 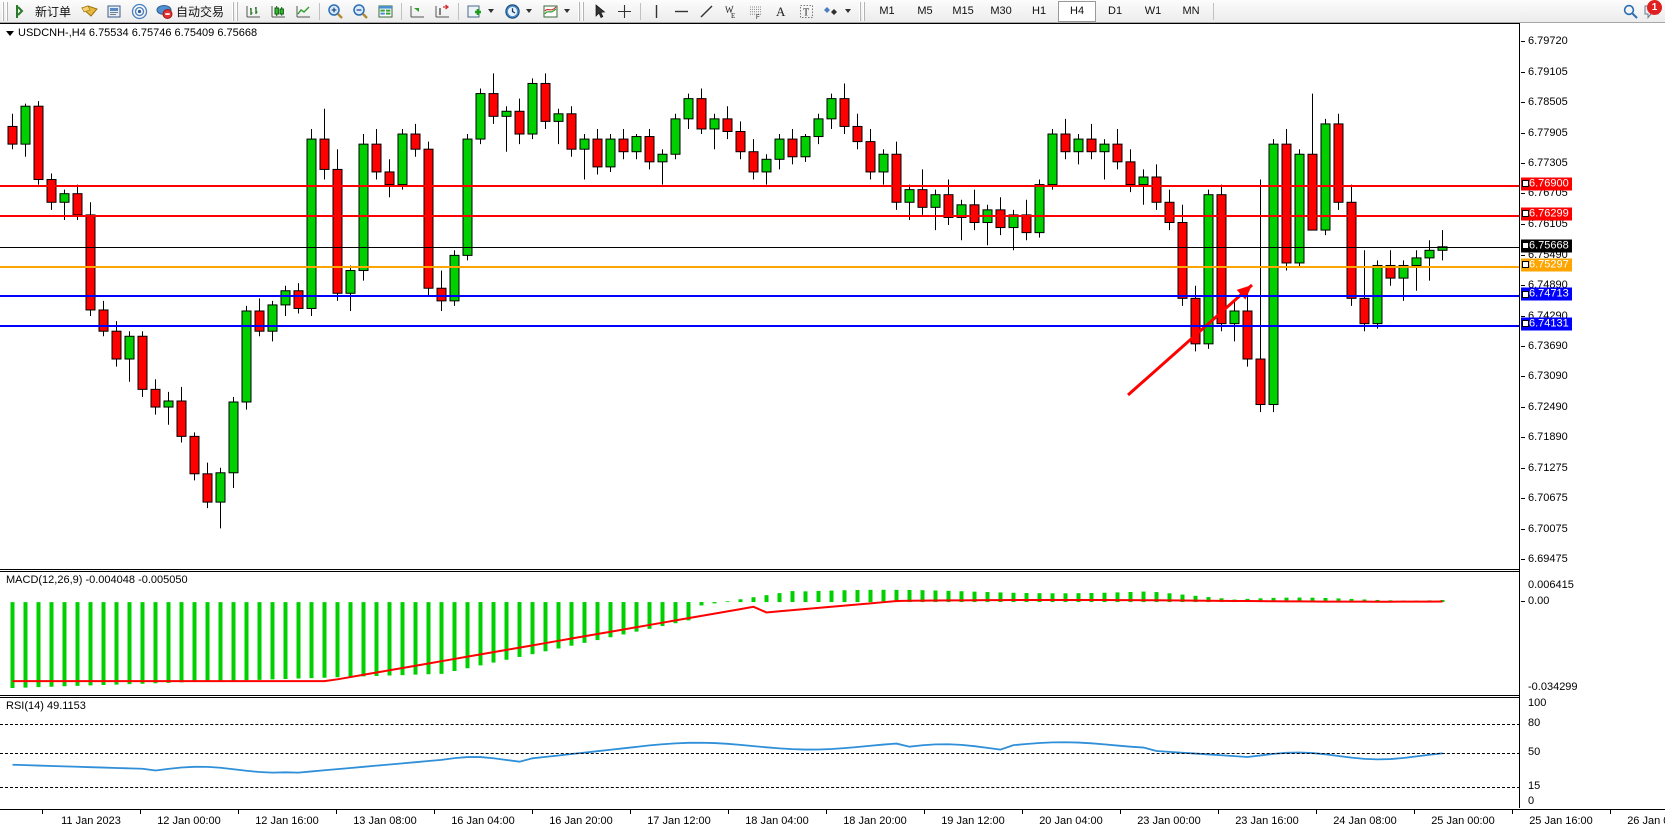 What do you see at coordinates (1553, 687) in the screenshot?
I see `macd-tick-label: -0.034299` at bounding box center [1553, 687].